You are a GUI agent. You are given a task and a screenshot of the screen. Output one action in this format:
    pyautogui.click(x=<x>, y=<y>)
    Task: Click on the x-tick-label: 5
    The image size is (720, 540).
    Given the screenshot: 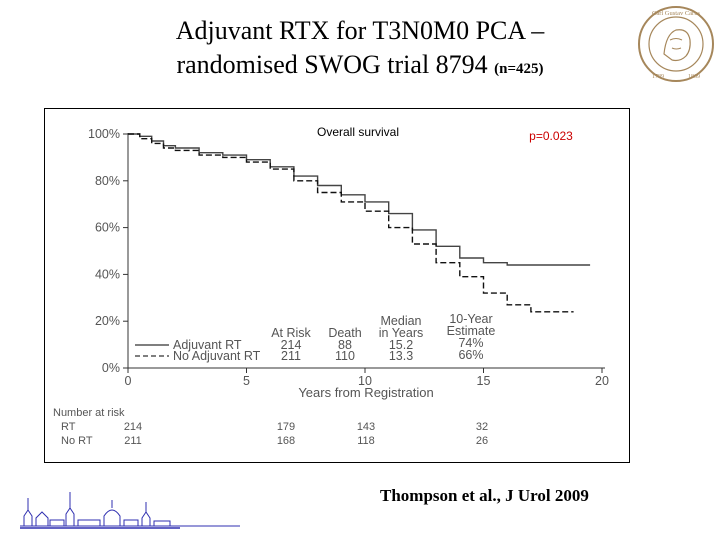 What is the action you would take?
    pyautogui.click(x=246, y=381)
    